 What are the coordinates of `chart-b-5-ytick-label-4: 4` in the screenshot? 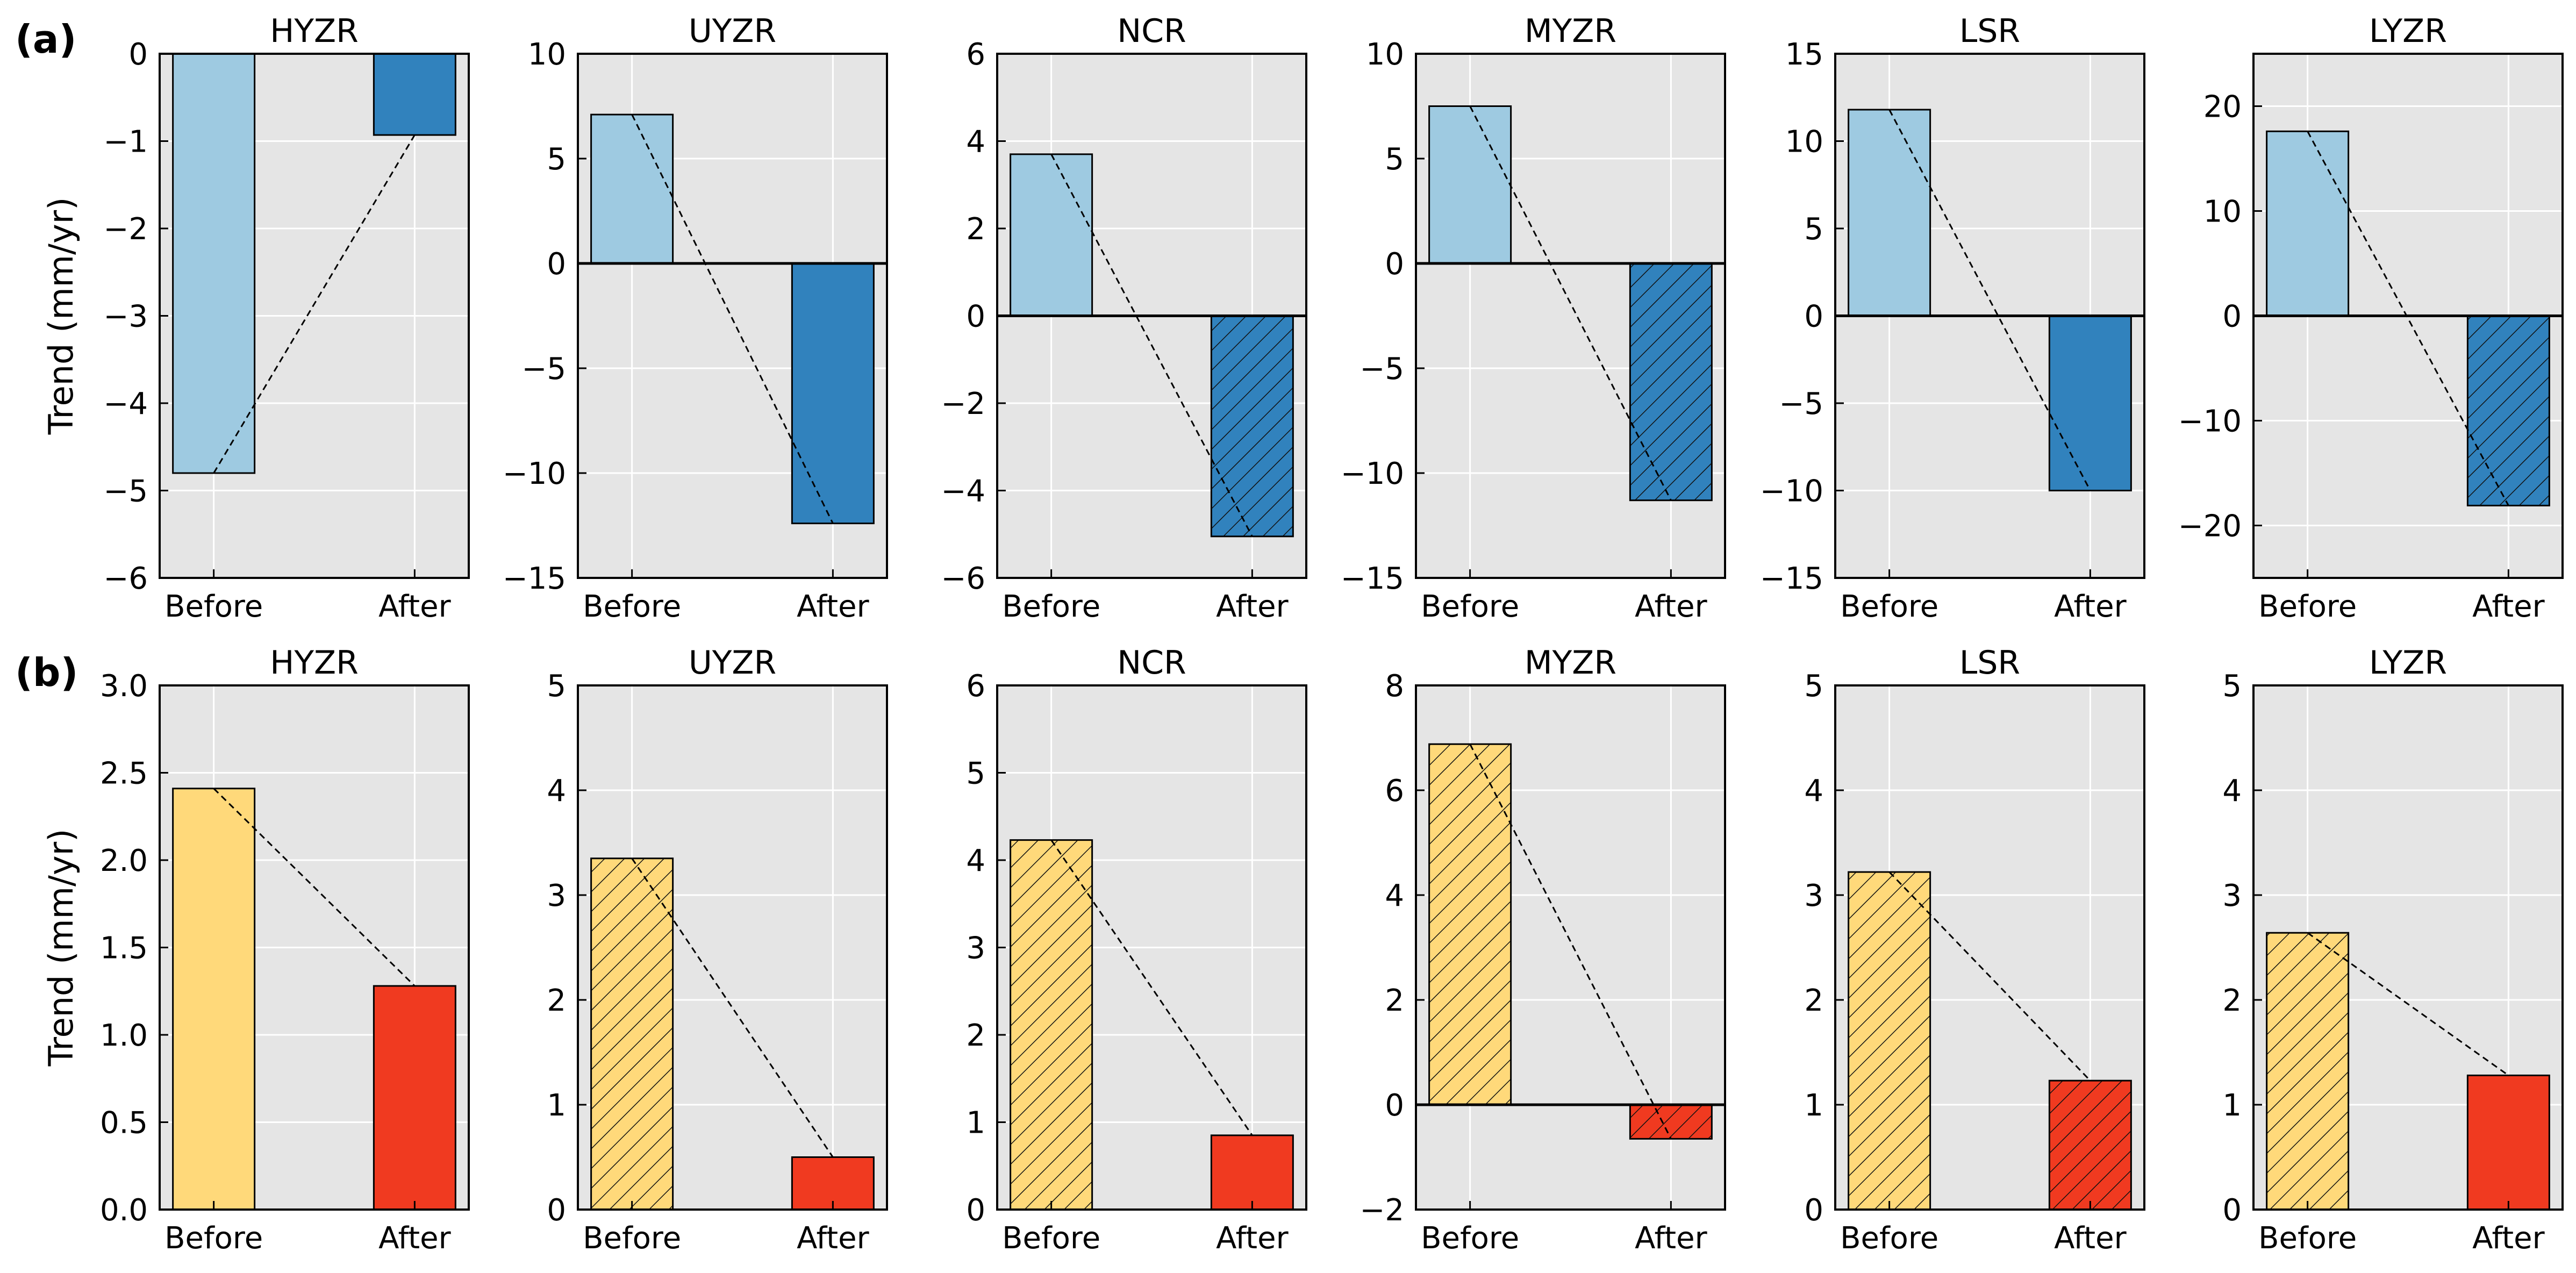 It's located at (1813, 791).